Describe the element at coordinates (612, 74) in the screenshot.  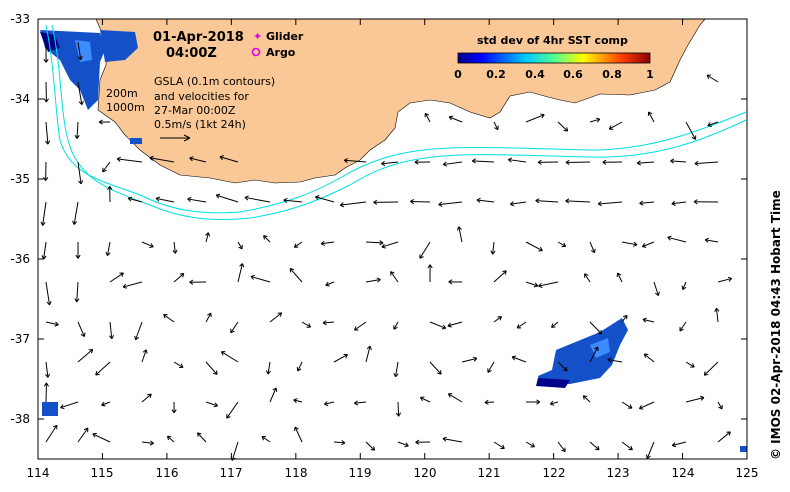
I see `colorbar-tick-4: 0.8` at that location.